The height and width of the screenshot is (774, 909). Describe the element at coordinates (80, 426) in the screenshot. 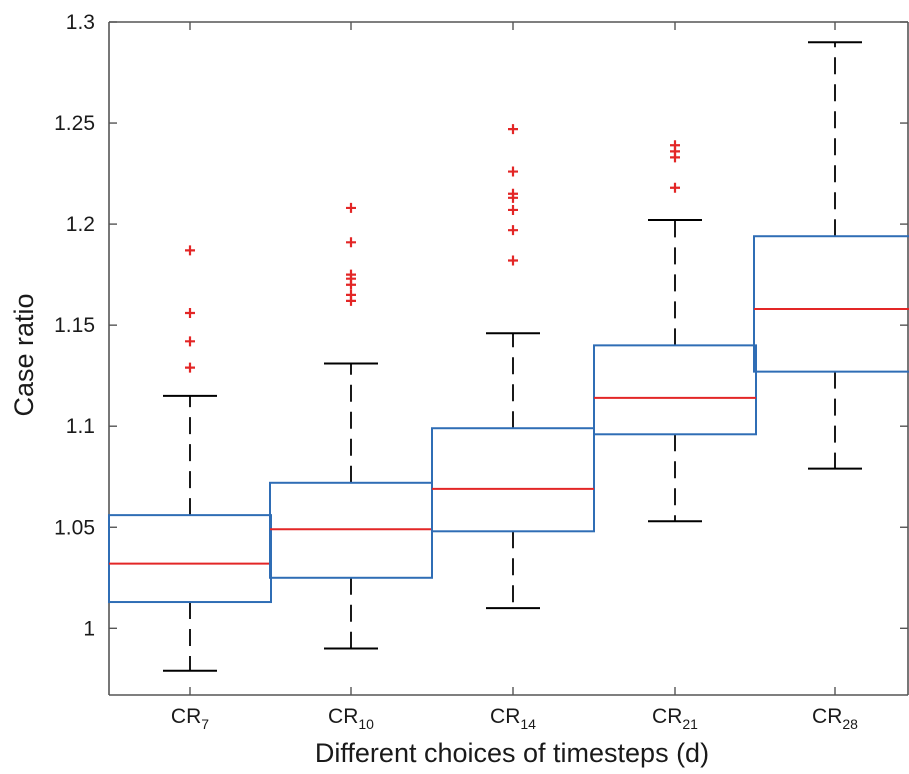

I see `y-tick-label: 1.1` at that location.